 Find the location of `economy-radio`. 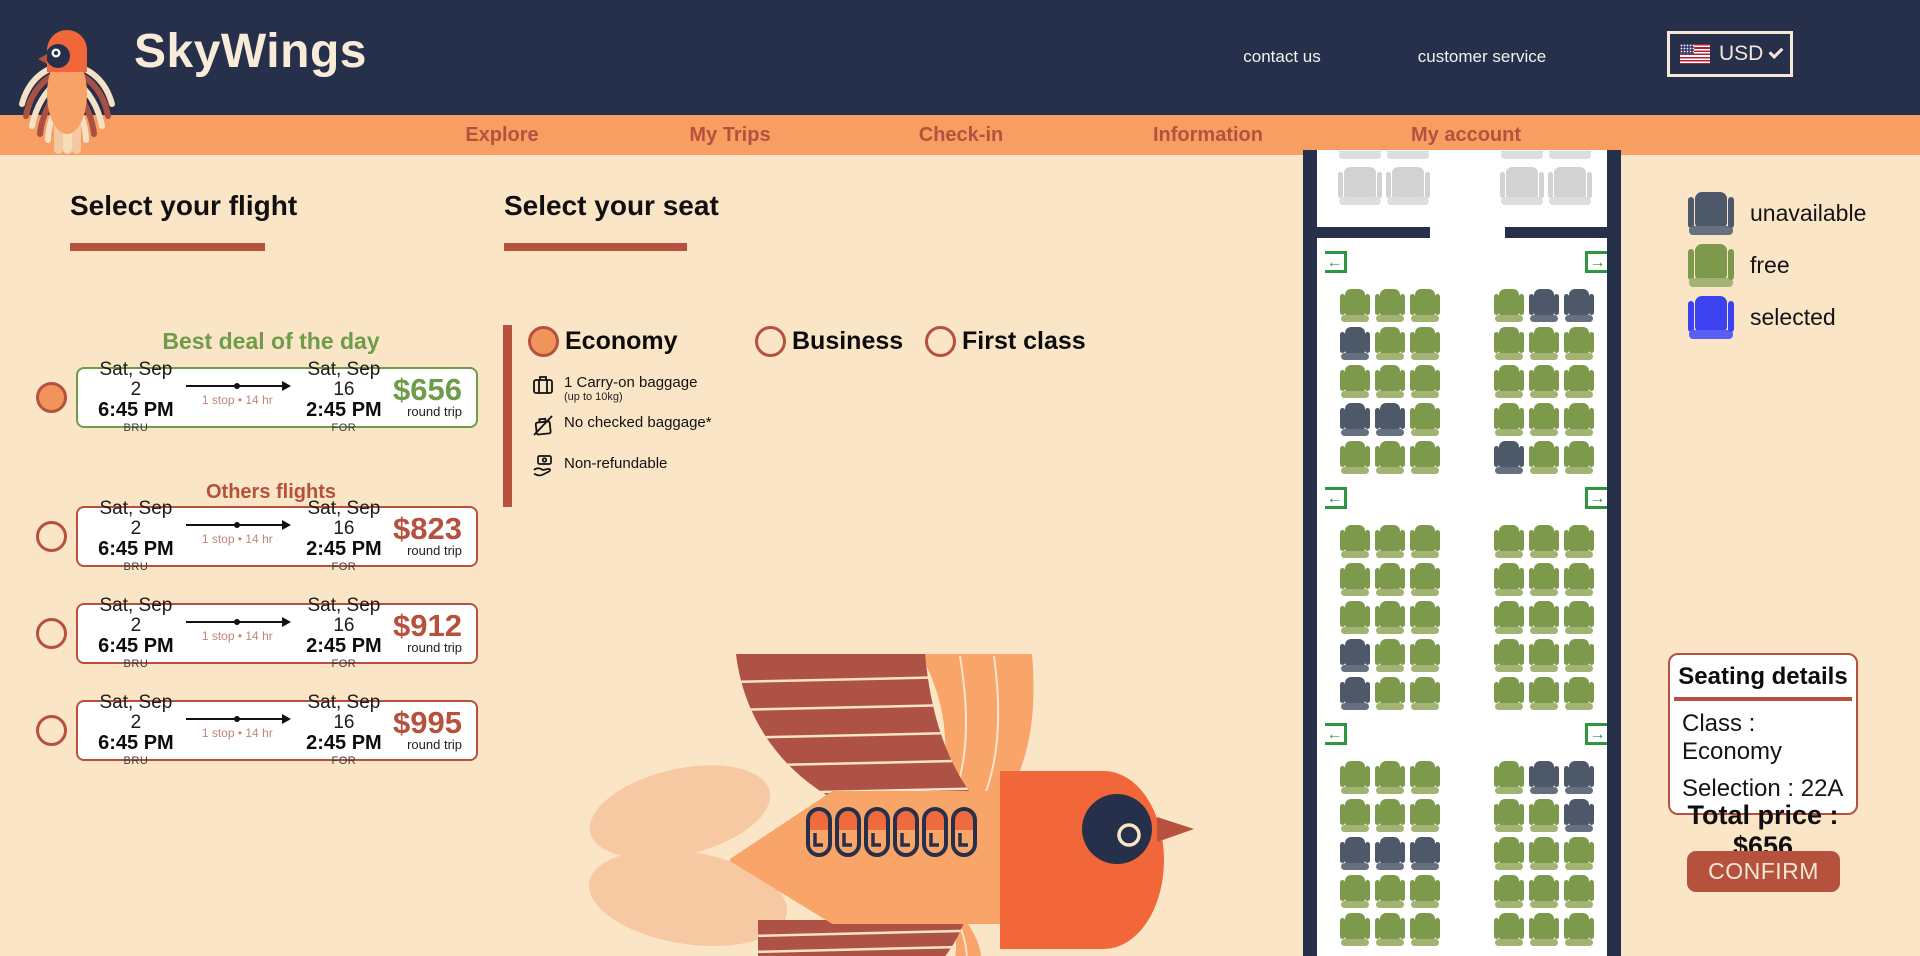

economy-radio is located at coordinates (543, 341).